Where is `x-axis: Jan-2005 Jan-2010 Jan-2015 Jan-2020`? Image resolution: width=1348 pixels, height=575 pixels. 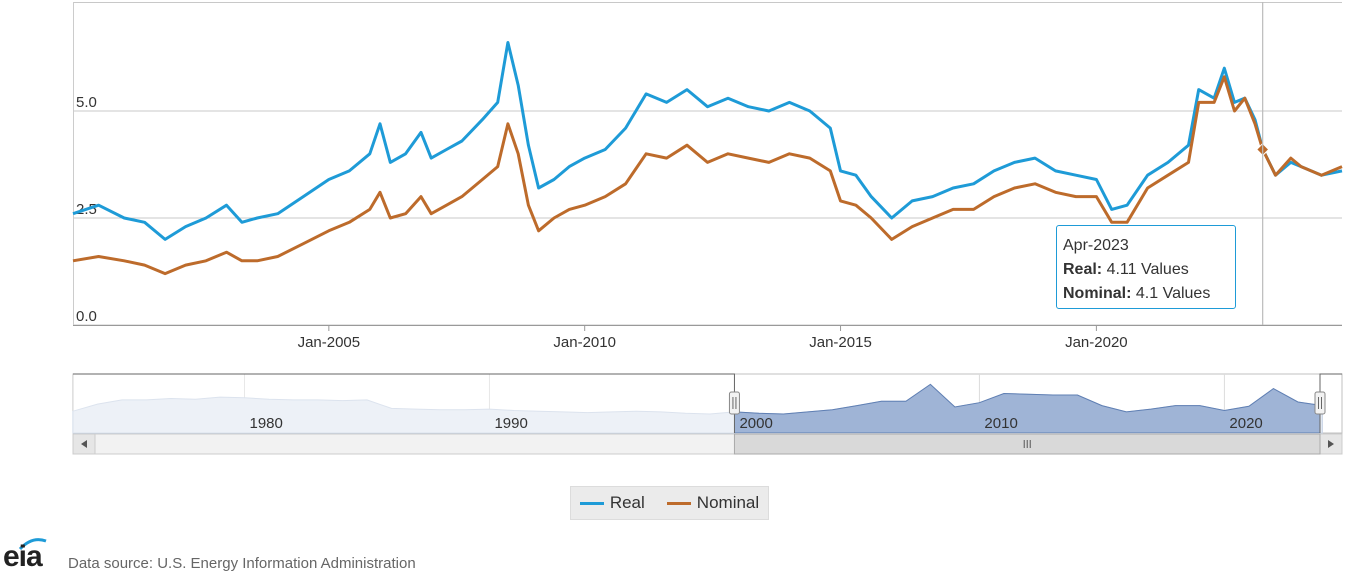
x-axis: Jan-2005 Jan-2010 Jan-2015 Jan-2020 is located at coordinates (713, 338).